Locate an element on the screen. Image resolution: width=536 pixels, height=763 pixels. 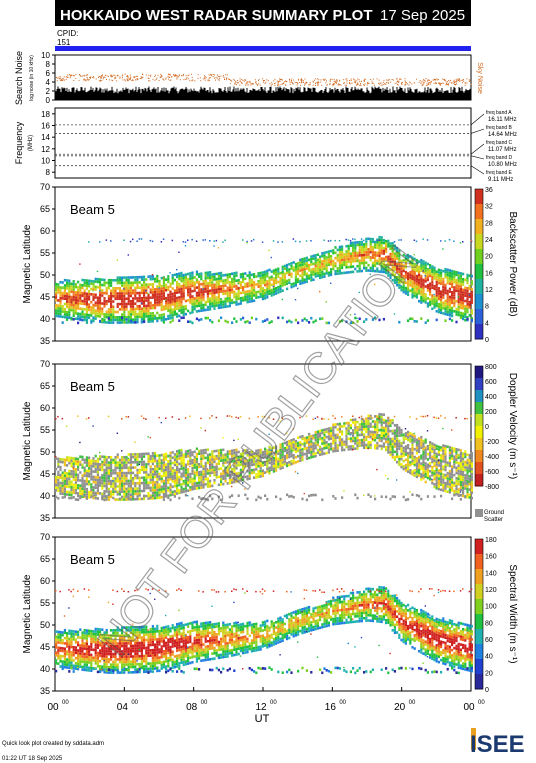
colorbar-segment is located at coordinates (479, 197).